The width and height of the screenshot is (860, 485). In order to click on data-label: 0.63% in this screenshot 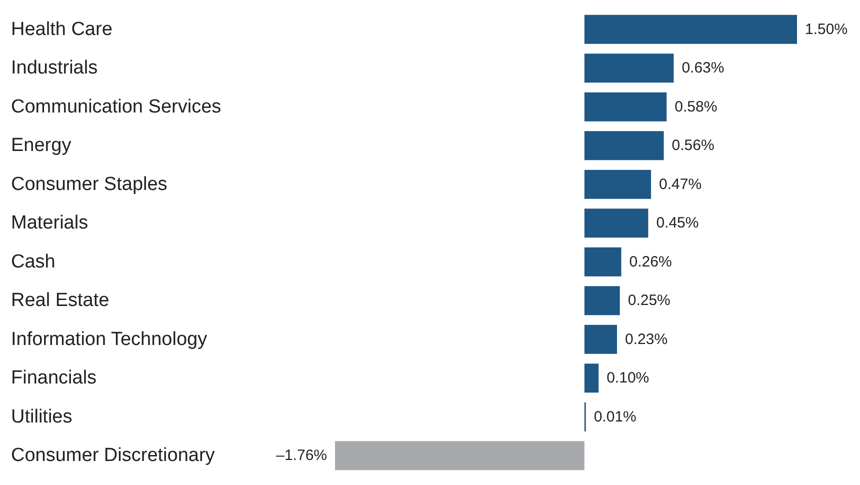, I will do `click(703, 68)`.